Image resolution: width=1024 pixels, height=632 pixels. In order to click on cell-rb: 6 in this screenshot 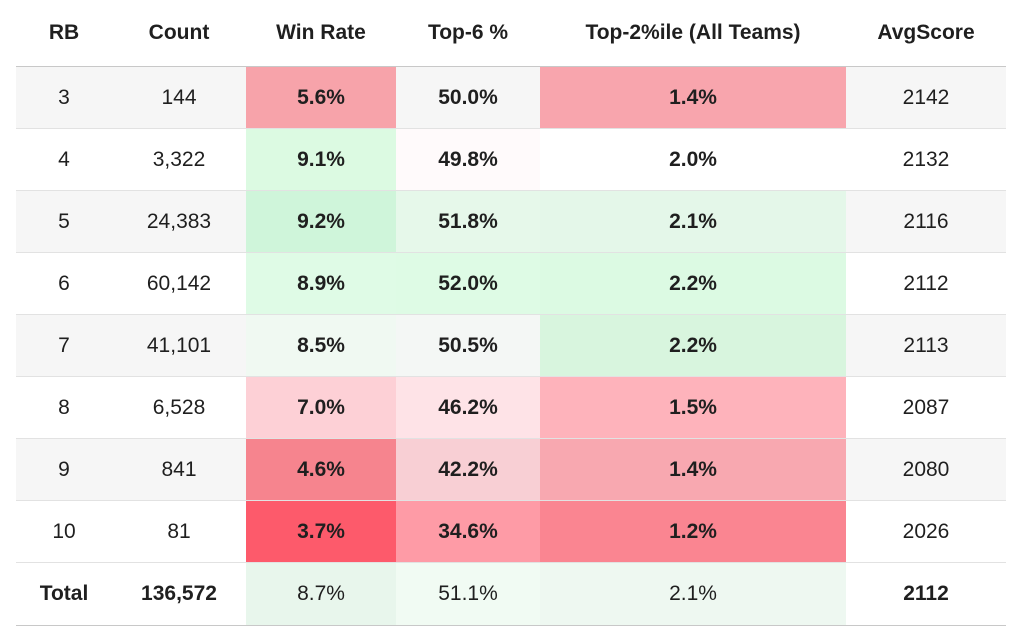, I will do `click(64, 283)`.